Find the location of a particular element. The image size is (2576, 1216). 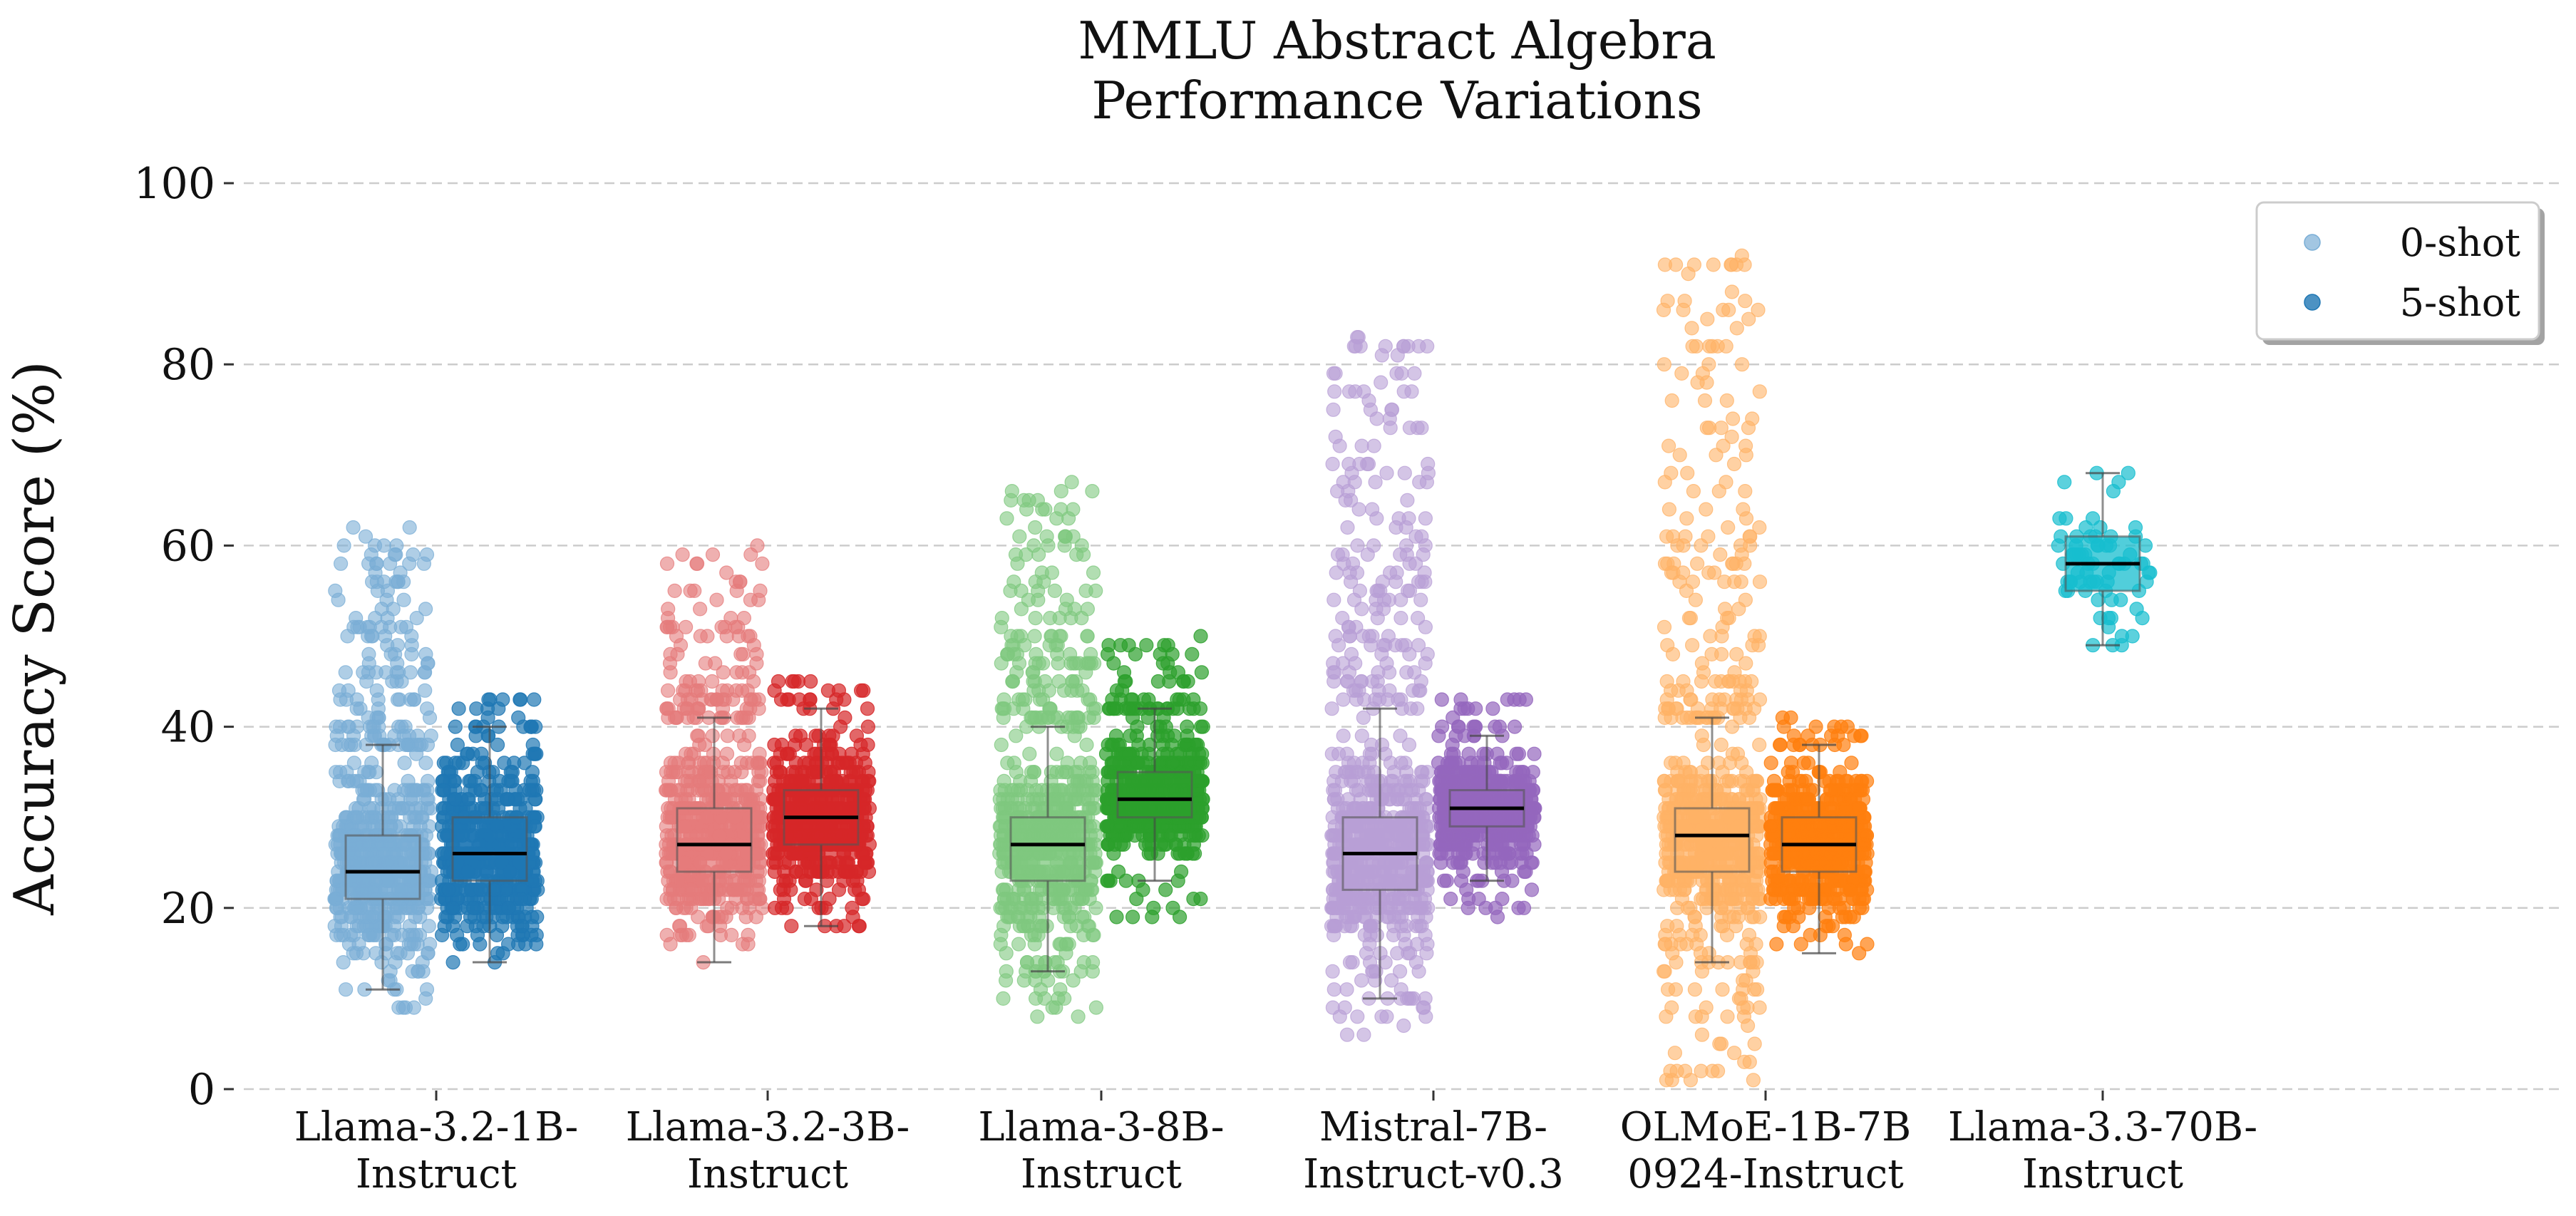

y-axis-label: Accuracy Score (%) is located at coordinates (35, 638).